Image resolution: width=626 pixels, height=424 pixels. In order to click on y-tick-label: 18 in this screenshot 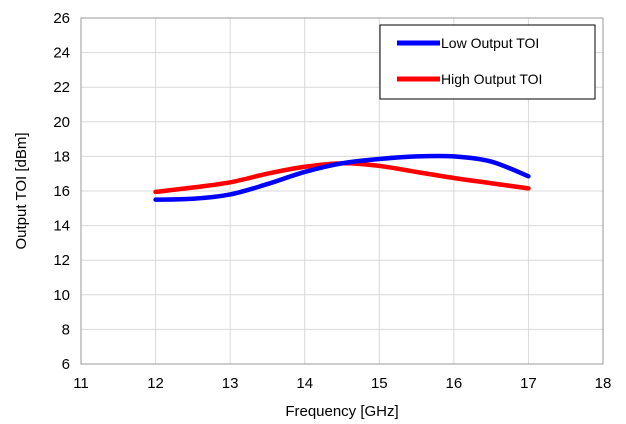, I will do `click(61, 156)`.